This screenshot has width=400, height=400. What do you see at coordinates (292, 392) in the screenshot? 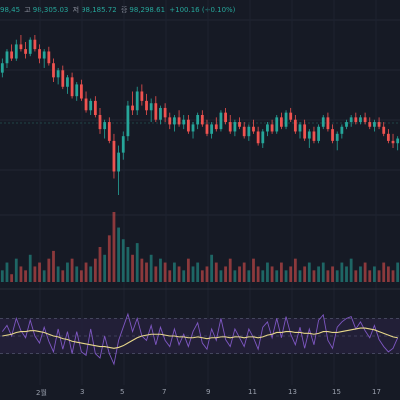
I see `x-axis-label: 13` at bounding box center [292, 392].